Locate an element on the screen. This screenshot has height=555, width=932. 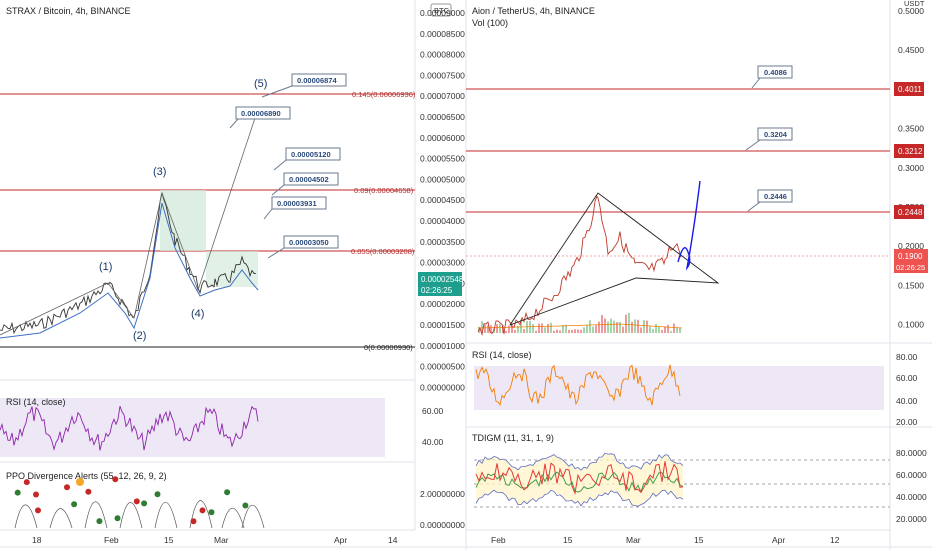
left-rsi-band is located at coordinates (192, 427).